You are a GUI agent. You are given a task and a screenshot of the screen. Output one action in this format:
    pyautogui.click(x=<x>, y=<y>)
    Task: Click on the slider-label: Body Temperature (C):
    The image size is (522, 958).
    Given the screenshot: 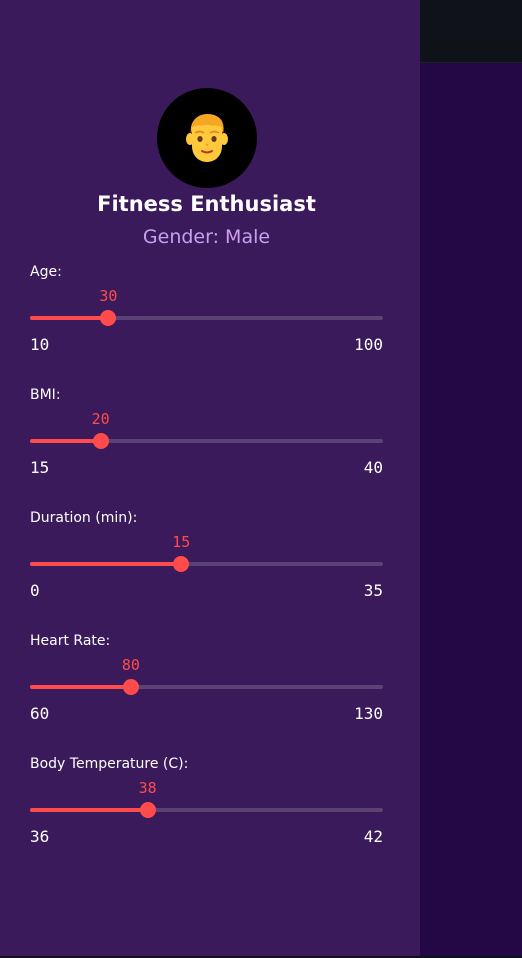 What is the action you would take?
    pyautogui.click(x=109, y=764)
    